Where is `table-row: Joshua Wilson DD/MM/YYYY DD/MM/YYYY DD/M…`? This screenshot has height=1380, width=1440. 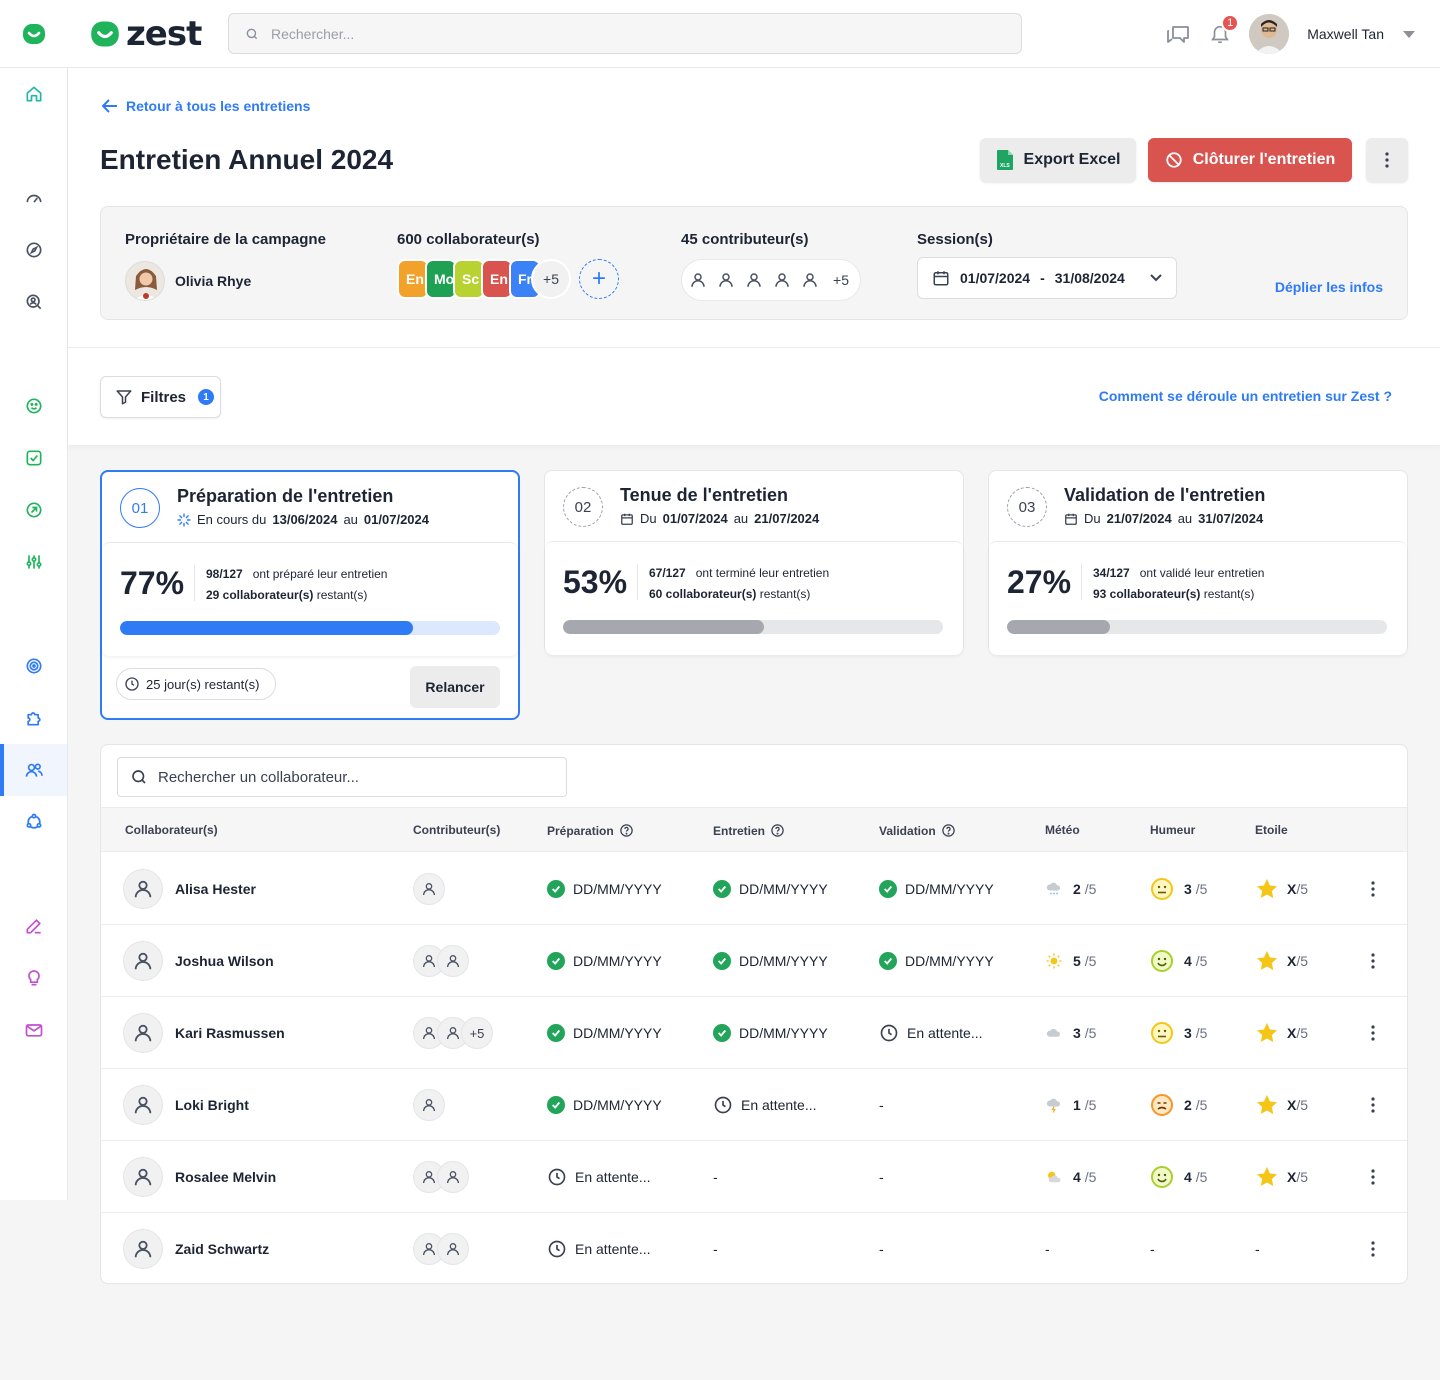 table-row: Joshua Wilson DD/MM/YYYY DD/MM/YYYY DD/M… is located at coordinates (754, 961).